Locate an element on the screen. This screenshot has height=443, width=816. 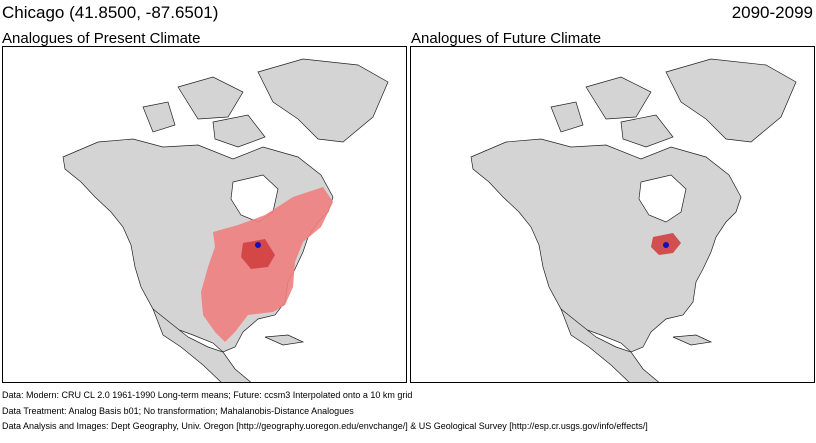
present-map-title: Analogues of Present Climate is located at coordinates (101, 38).